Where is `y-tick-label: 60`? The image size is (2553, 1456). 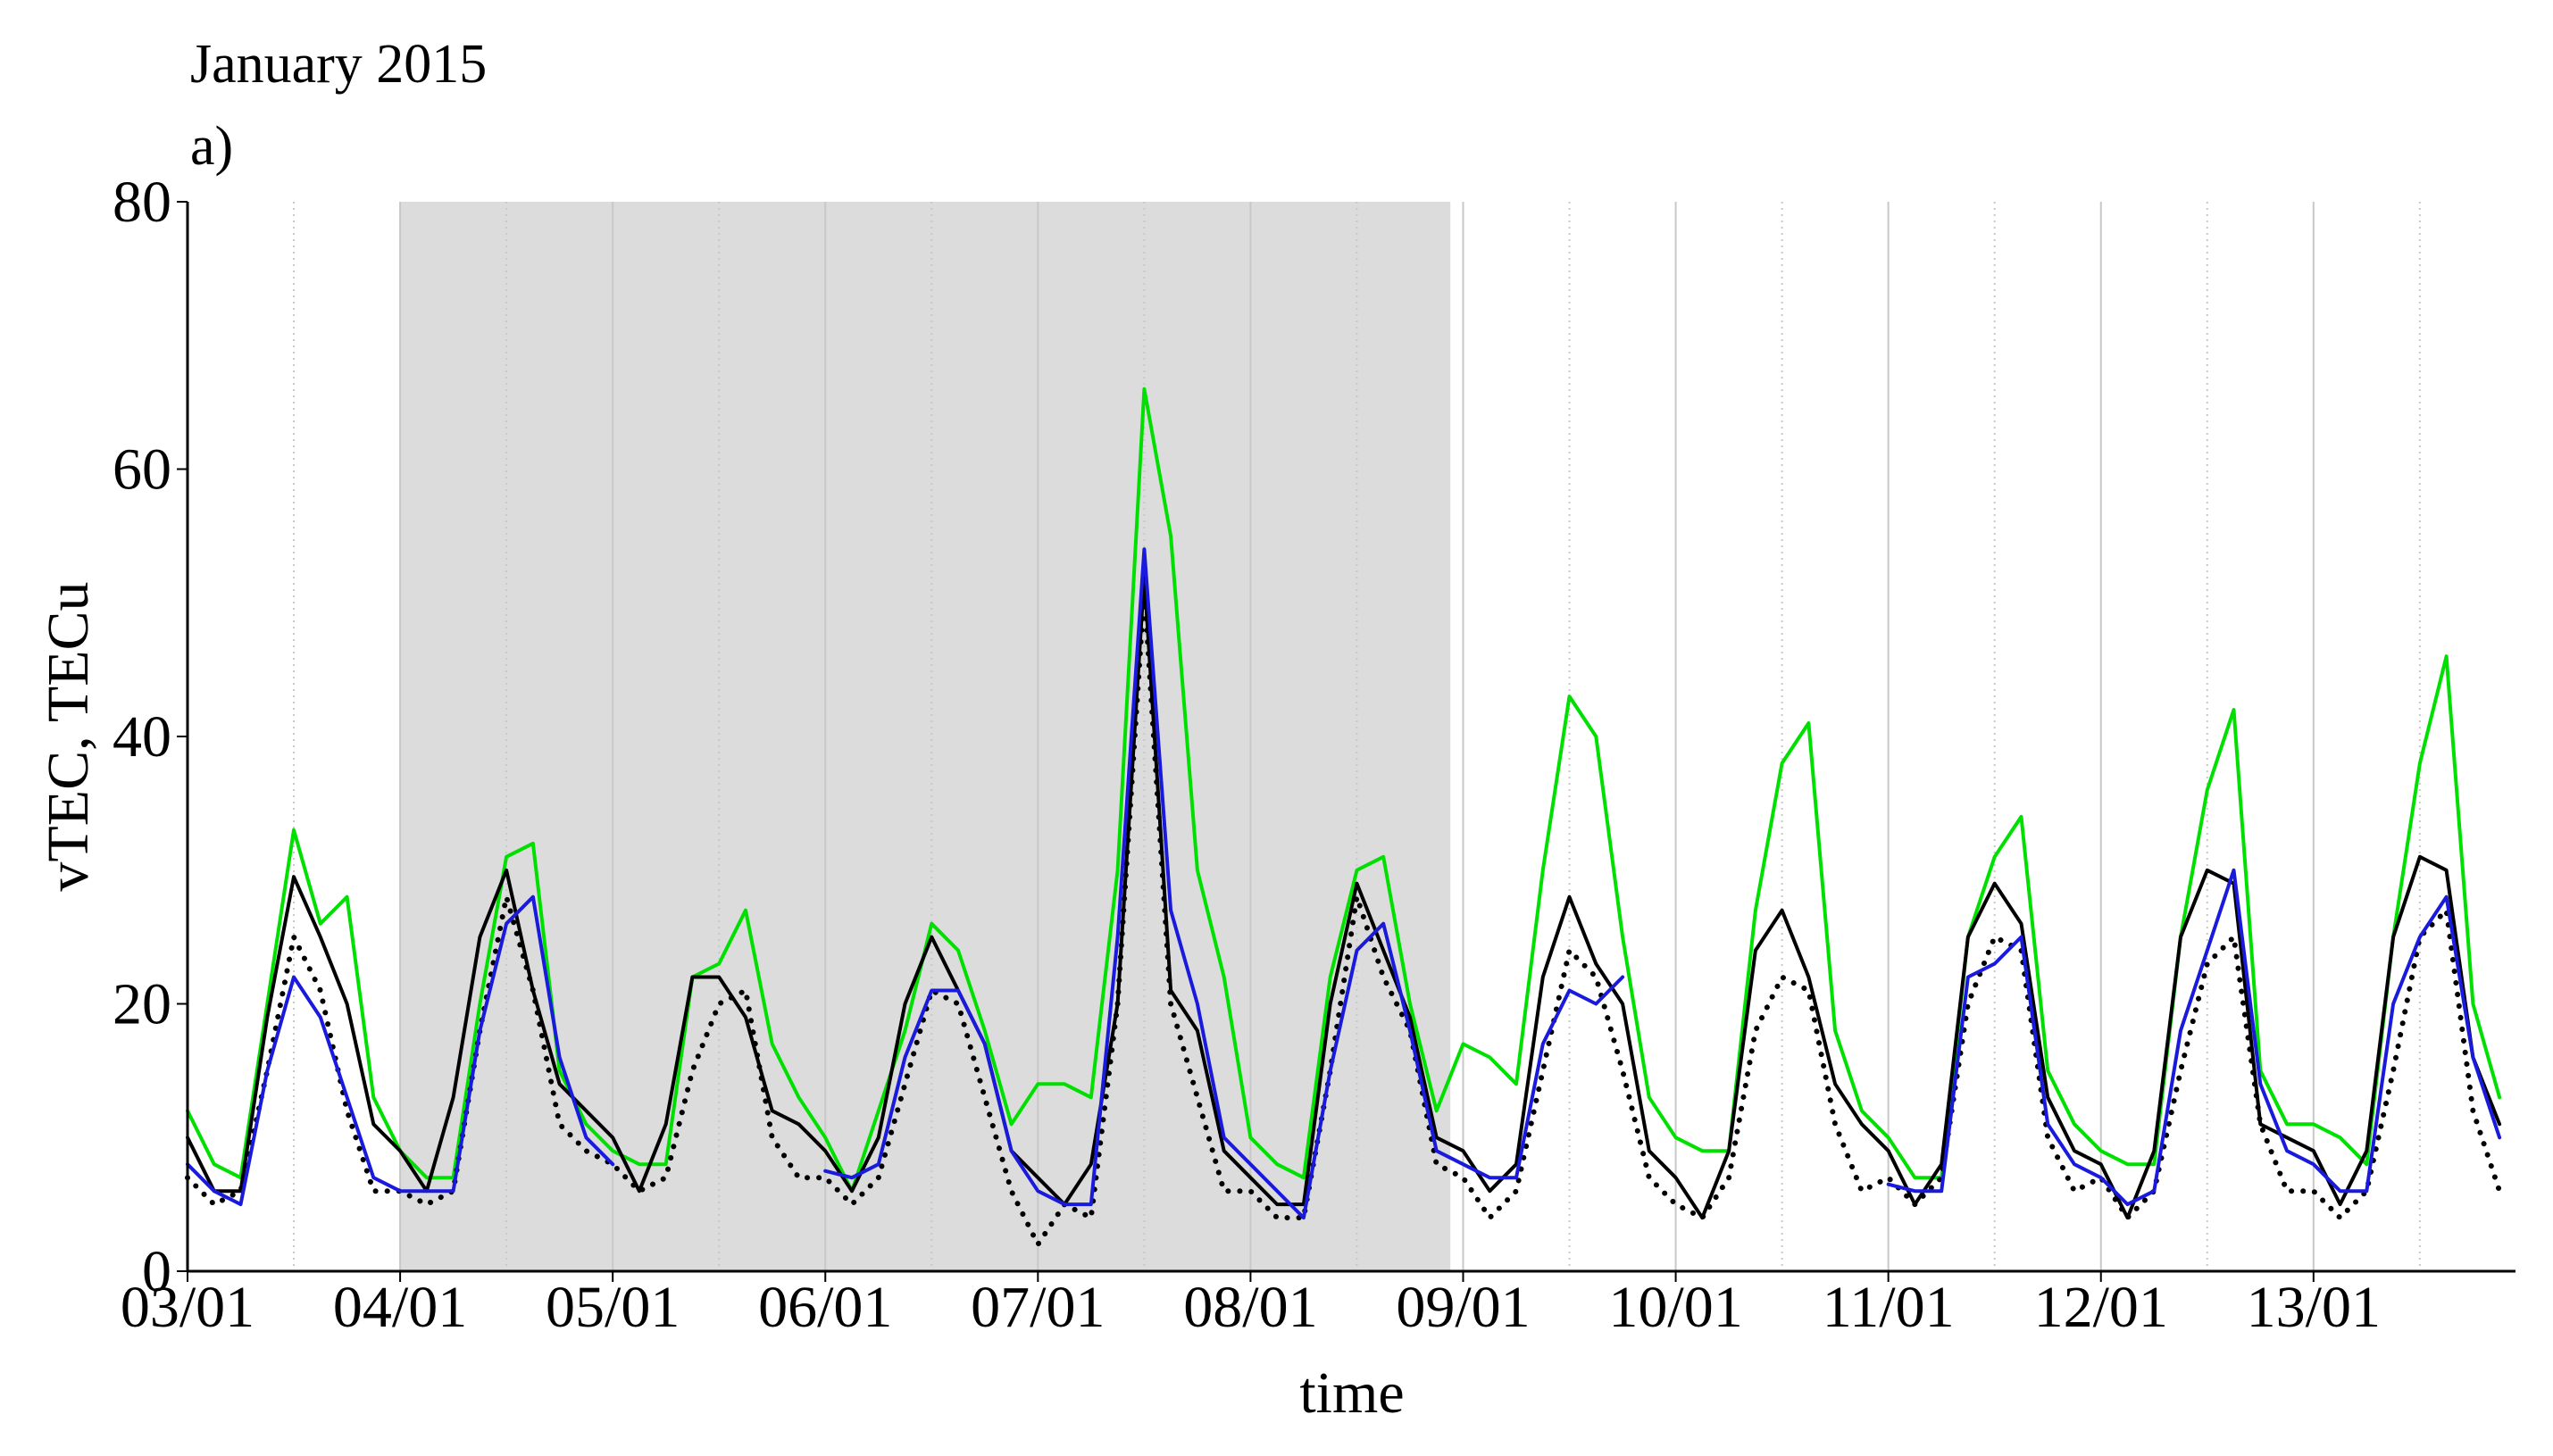 y-tick-label: 60 is located at coordinates (142, 470).